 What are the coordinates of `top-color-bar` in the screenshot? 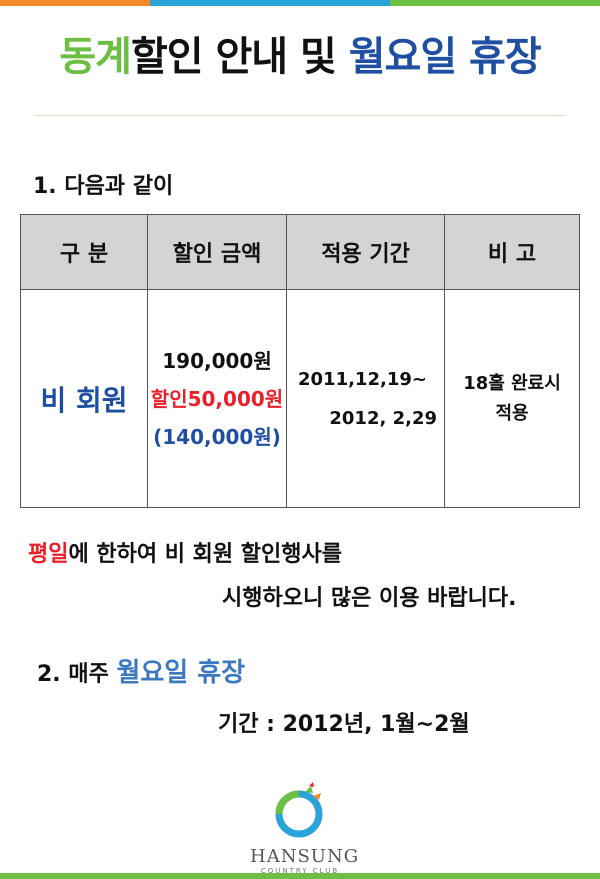 It's located at (300, 3).